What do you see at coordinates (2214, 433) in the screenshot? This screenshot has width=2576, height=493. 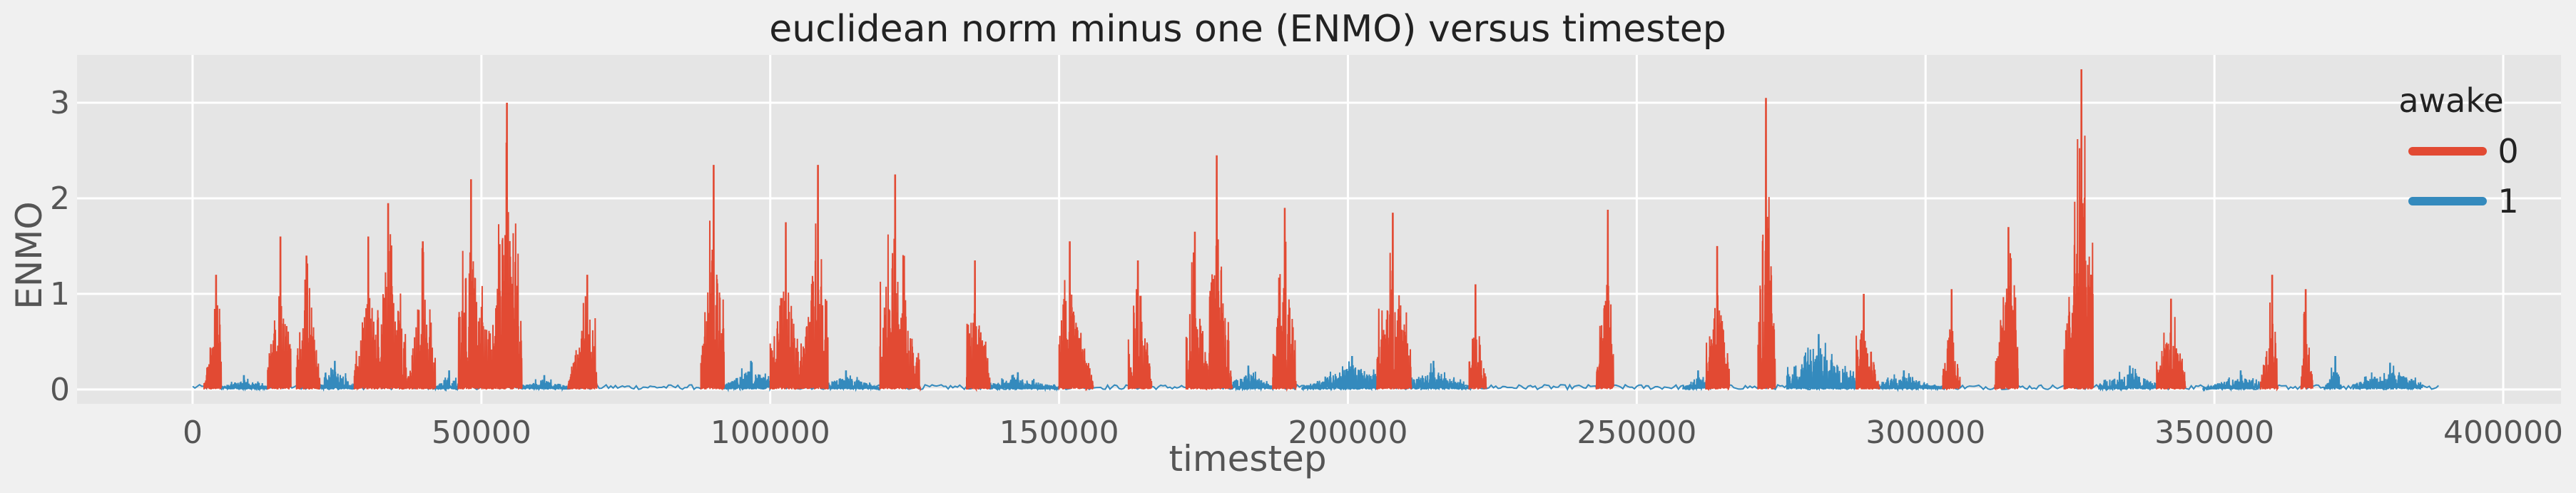 I see `x-tick-label: 350000` at bounding box center [2214, 433].